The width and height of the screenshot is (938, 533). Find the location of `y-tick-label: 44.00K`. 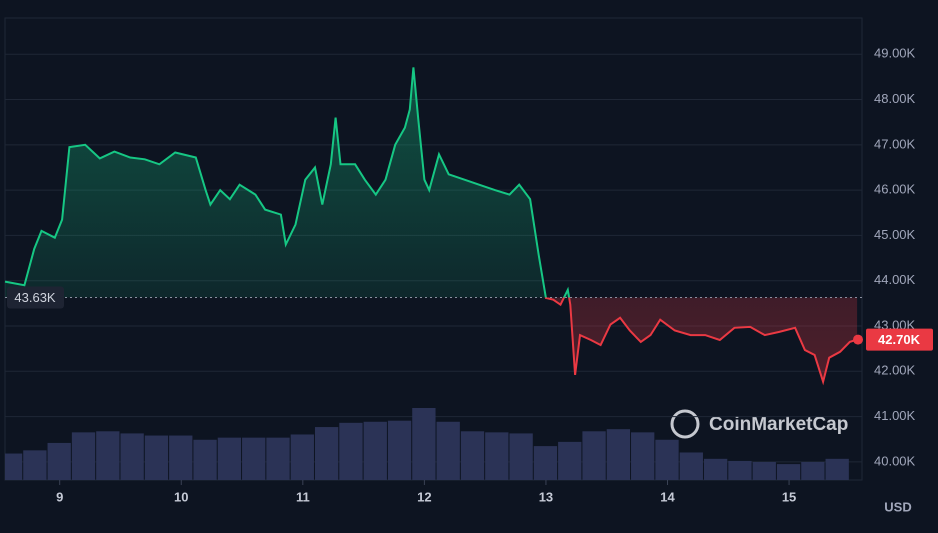

y-tick-label: 44.00K is located at coordinates (895, 279).